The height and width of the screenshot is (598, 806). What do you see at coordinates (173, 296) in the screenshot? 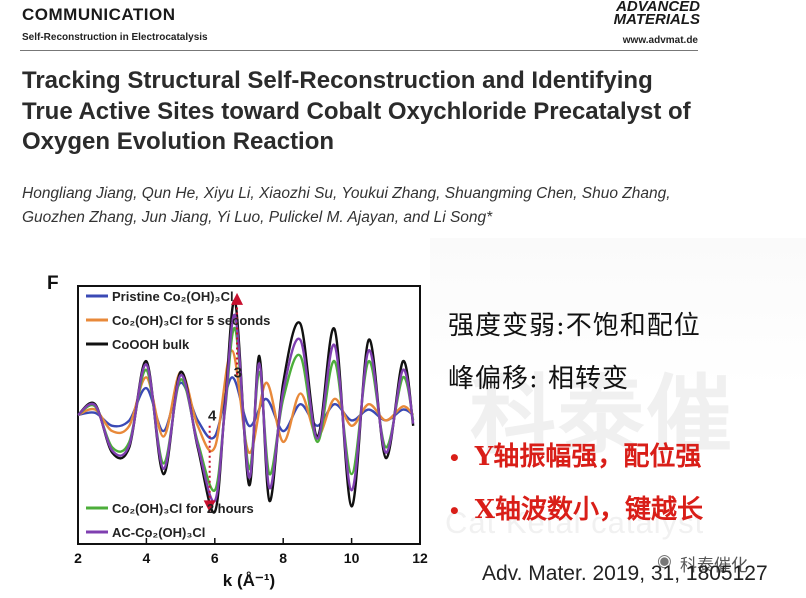
I see `legend-top-label-0: Pristine Co₂(OH)₃Cl` at bounding box center [173, 296].